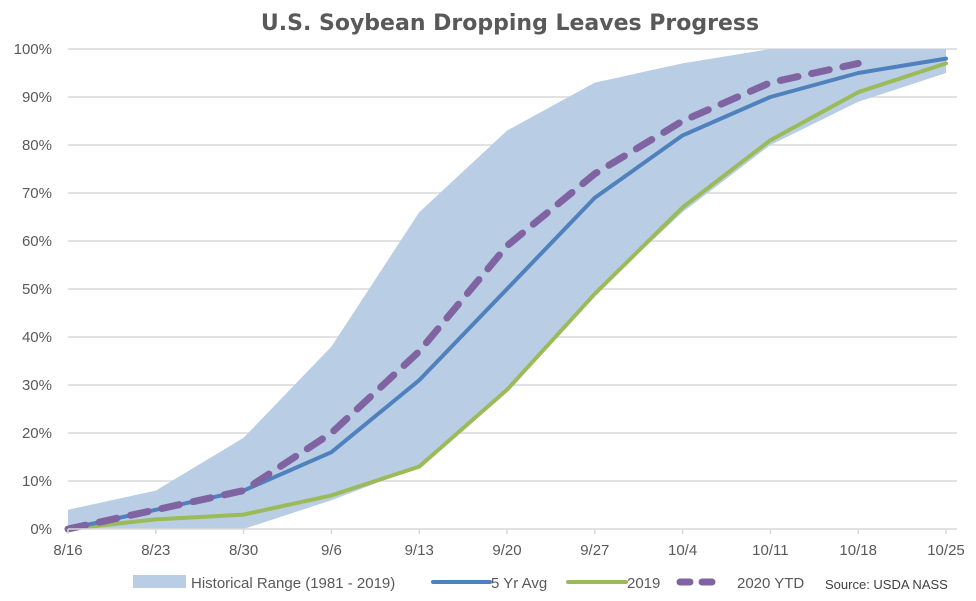  Describe the element at coordinates (682, 550) in the screenshot. I see `x-tick-label: 10/4` at that location.